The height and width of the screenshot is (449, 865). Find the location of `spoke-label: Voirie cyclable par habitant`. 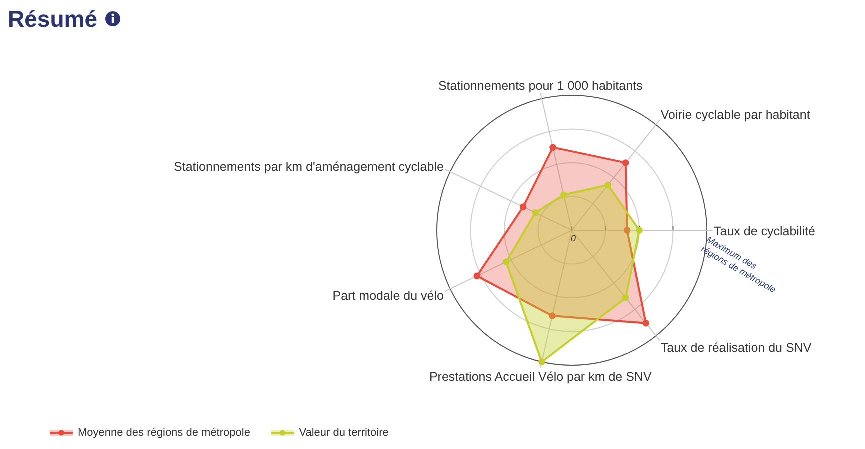

spoke-label: Voirie cyclable par habitant is located at coordinates (735, 115).